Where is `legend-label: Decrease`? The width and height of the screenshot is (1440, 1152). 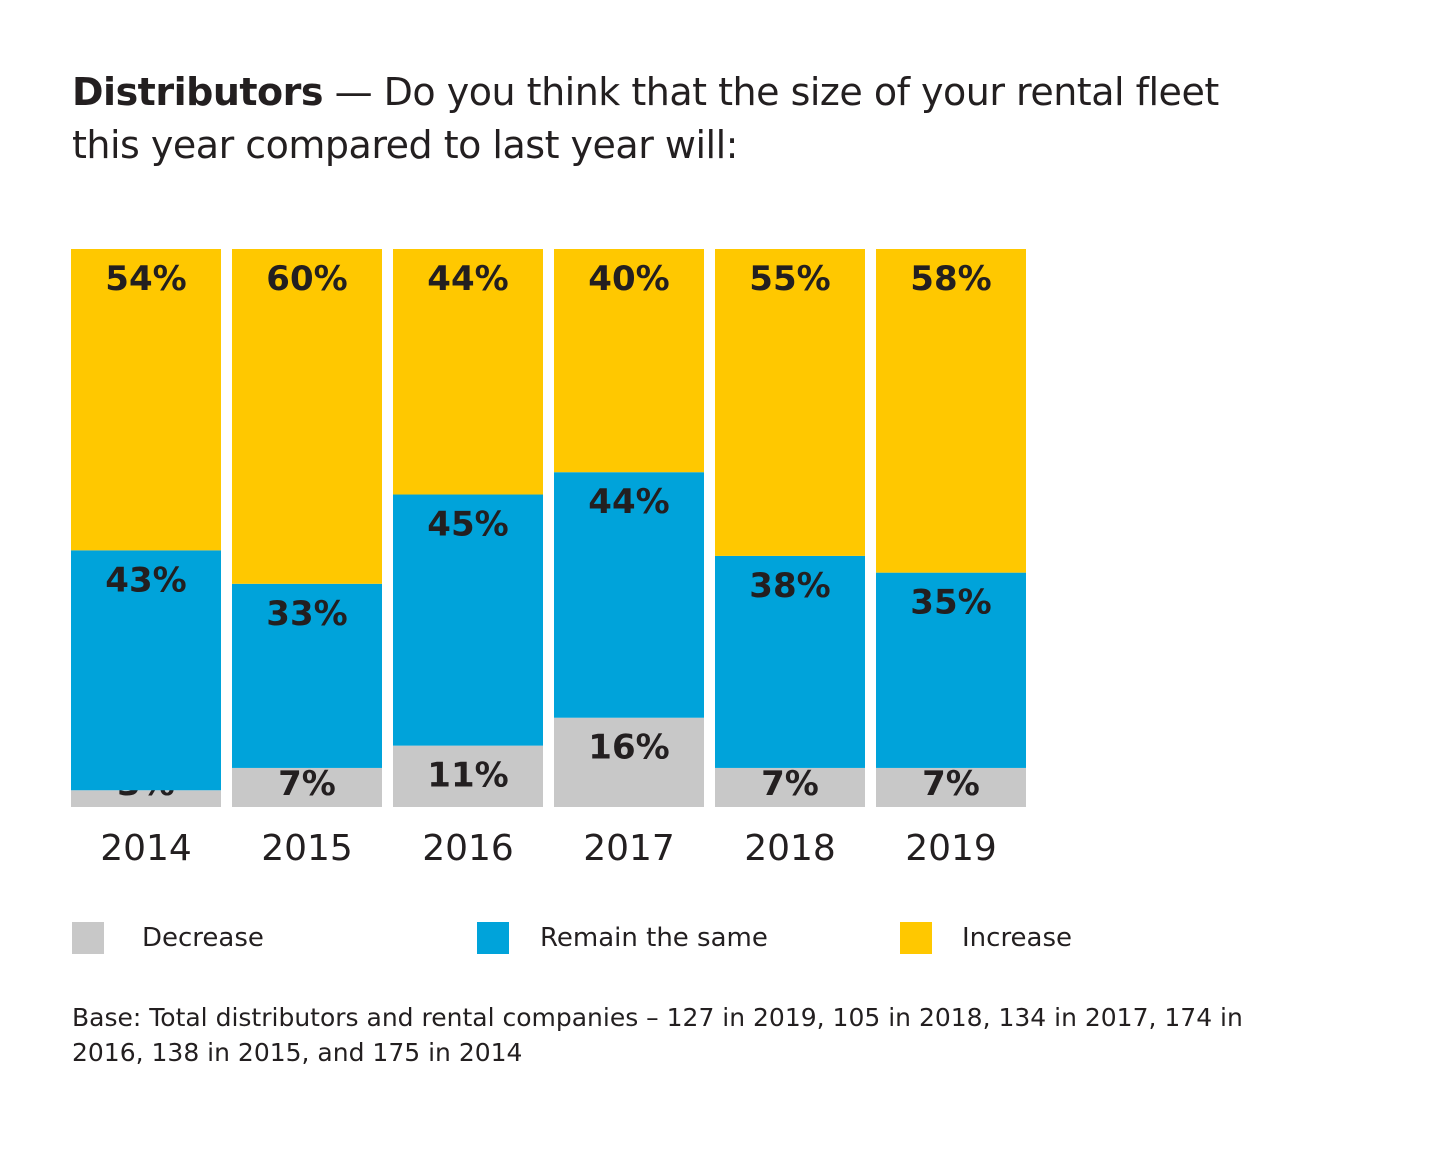
legend-label: Decrease is located at coordinates (203, 938).